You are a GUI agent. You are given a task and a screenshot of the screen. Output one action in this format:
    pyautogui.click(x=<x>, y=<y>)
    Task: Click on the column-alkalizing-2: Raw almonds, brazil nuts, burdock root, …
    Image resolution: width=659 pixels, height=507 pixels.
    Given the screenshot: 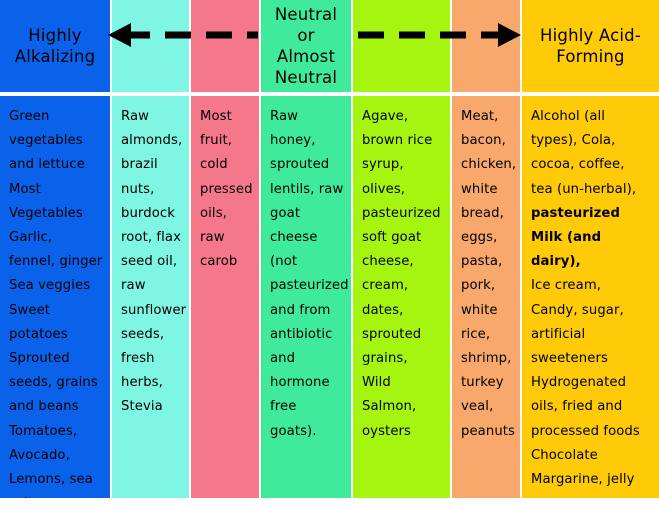 What is the action you would take?
    pyautogui.click(x=150, y=249)
    